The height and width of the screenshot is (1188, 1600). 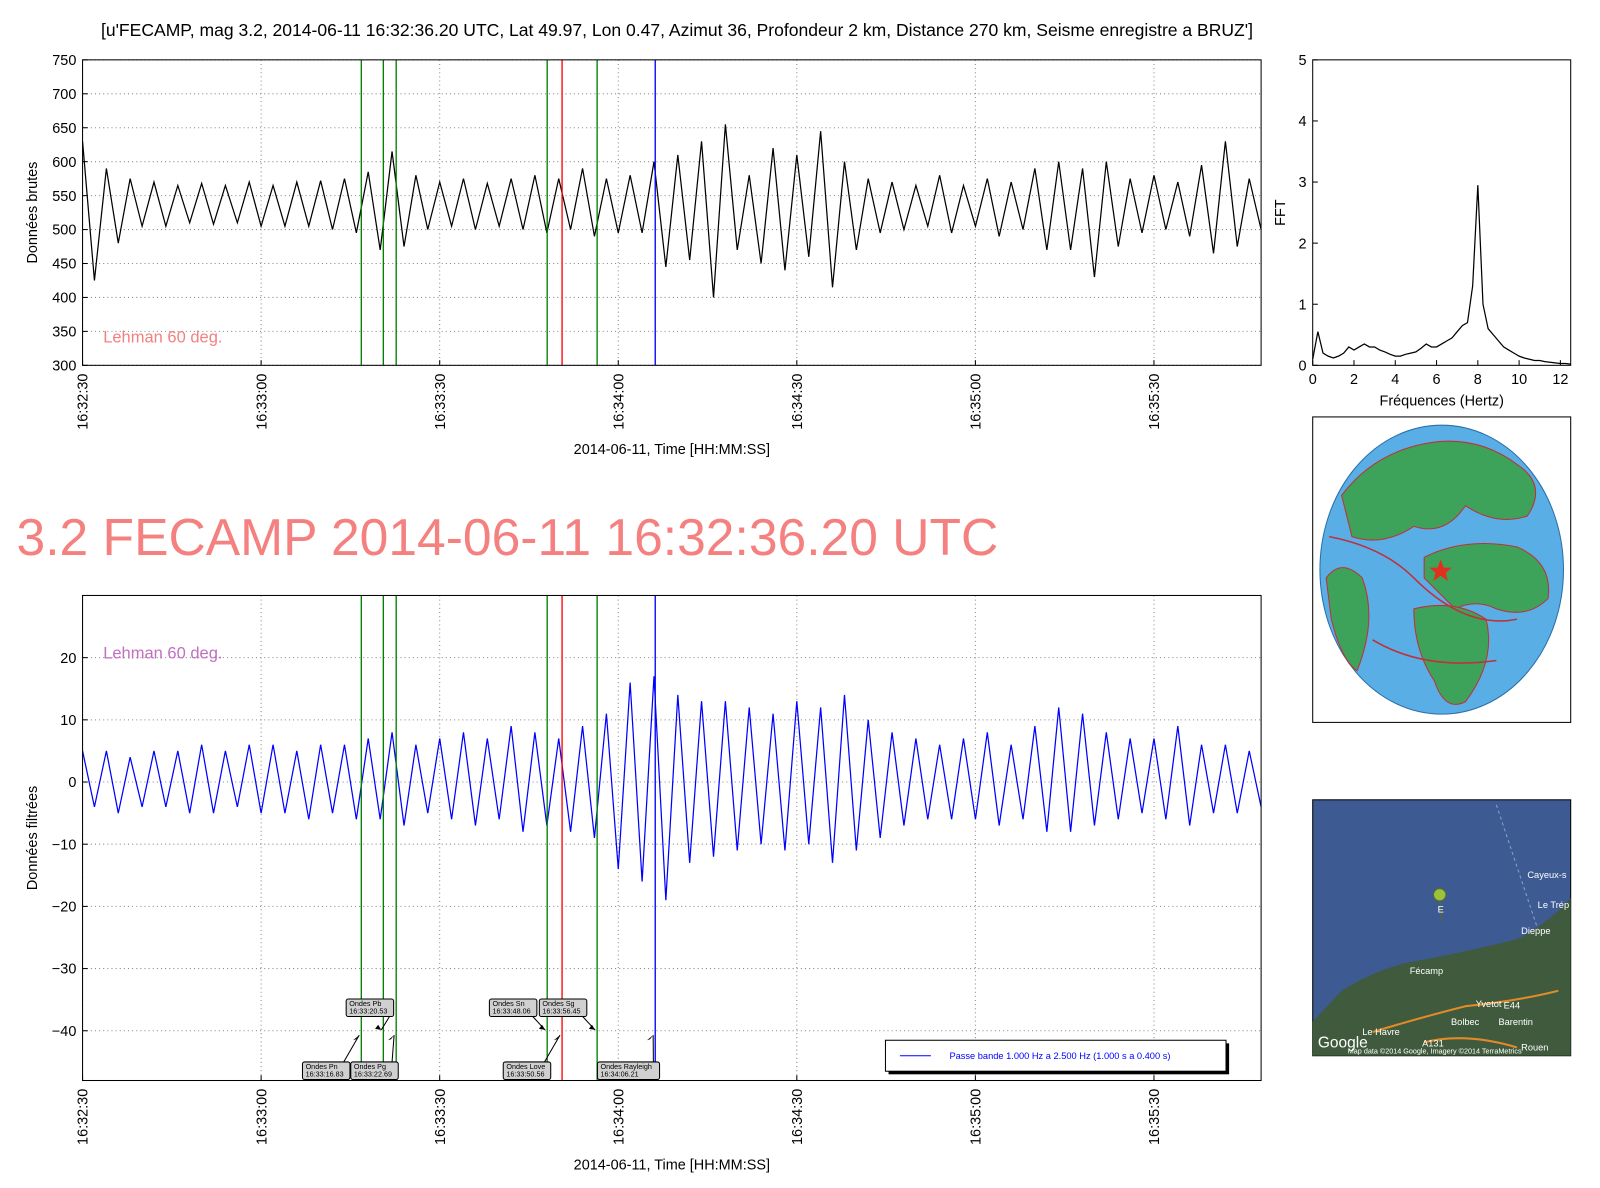 What do you see at coordinates (64, 163) in the screenshot?
I see `y-tick-label: 600` at bounding box center [64, 163].